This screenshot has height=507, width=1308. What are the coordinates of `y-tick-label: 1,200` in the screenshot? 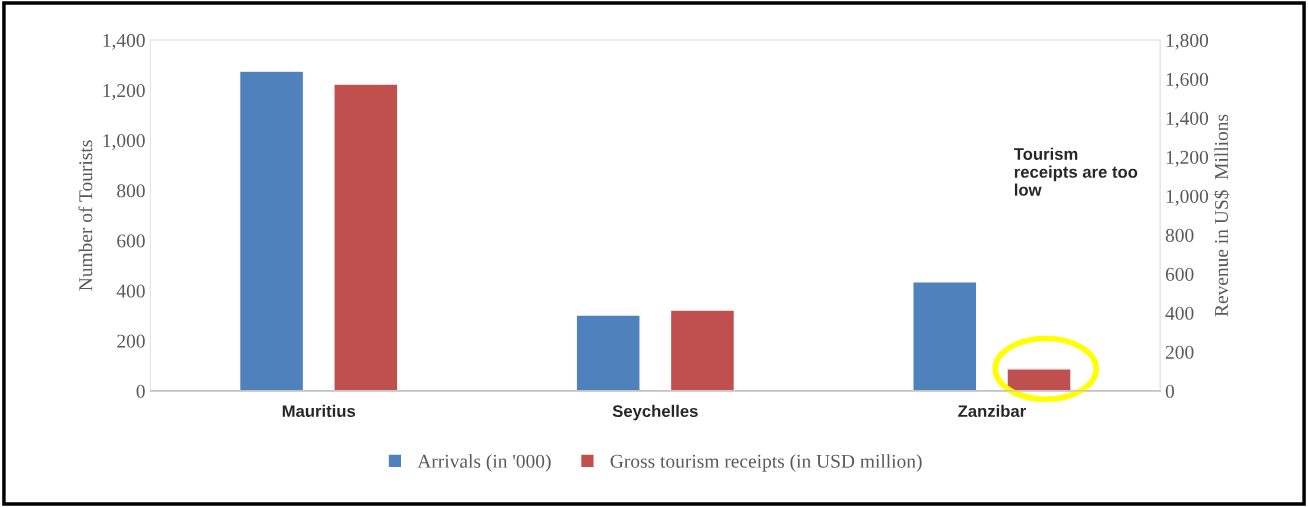 It's located at (124, 91).